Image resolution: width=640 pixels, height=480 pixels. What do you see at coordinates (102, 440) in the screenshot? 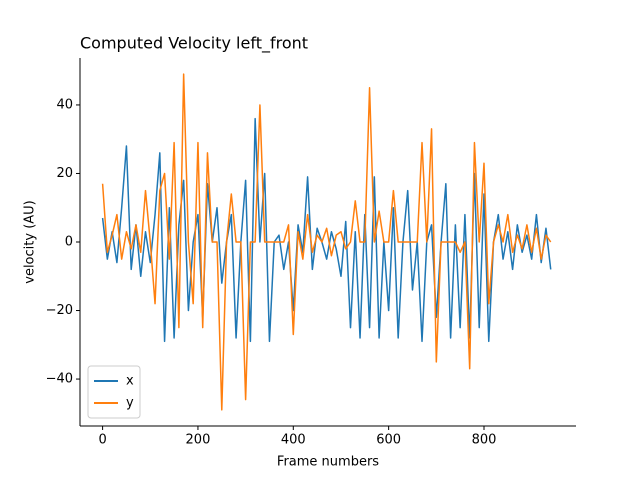
I see `x-tick-label: 0` at bounding box center [102, 440].